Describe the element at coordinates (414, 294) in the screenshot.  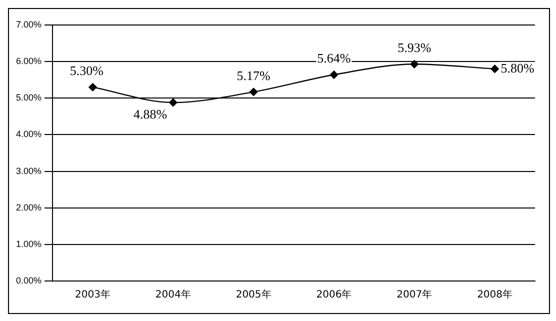
I see `x-tick-label: 2007年` at that location.